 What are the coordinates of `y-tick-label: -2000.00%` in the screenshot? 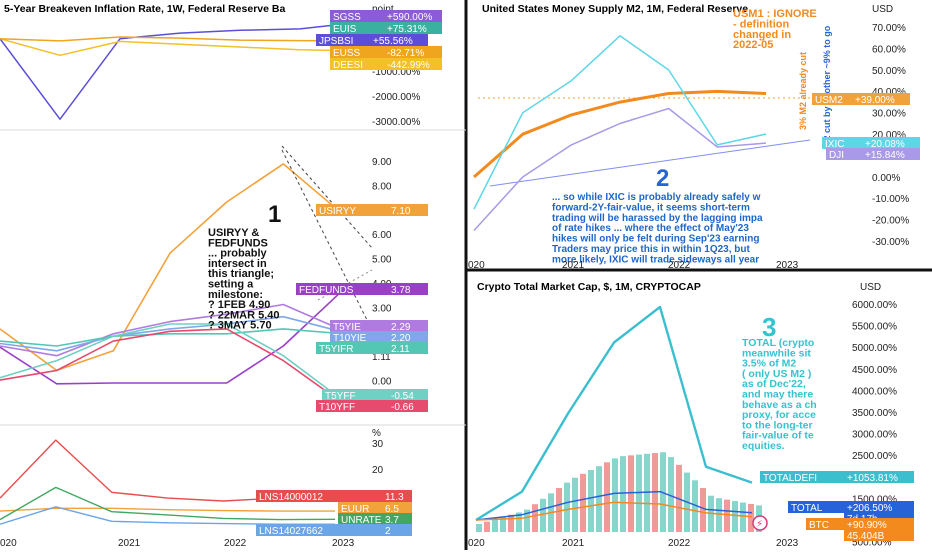 It's located at (396, 97).